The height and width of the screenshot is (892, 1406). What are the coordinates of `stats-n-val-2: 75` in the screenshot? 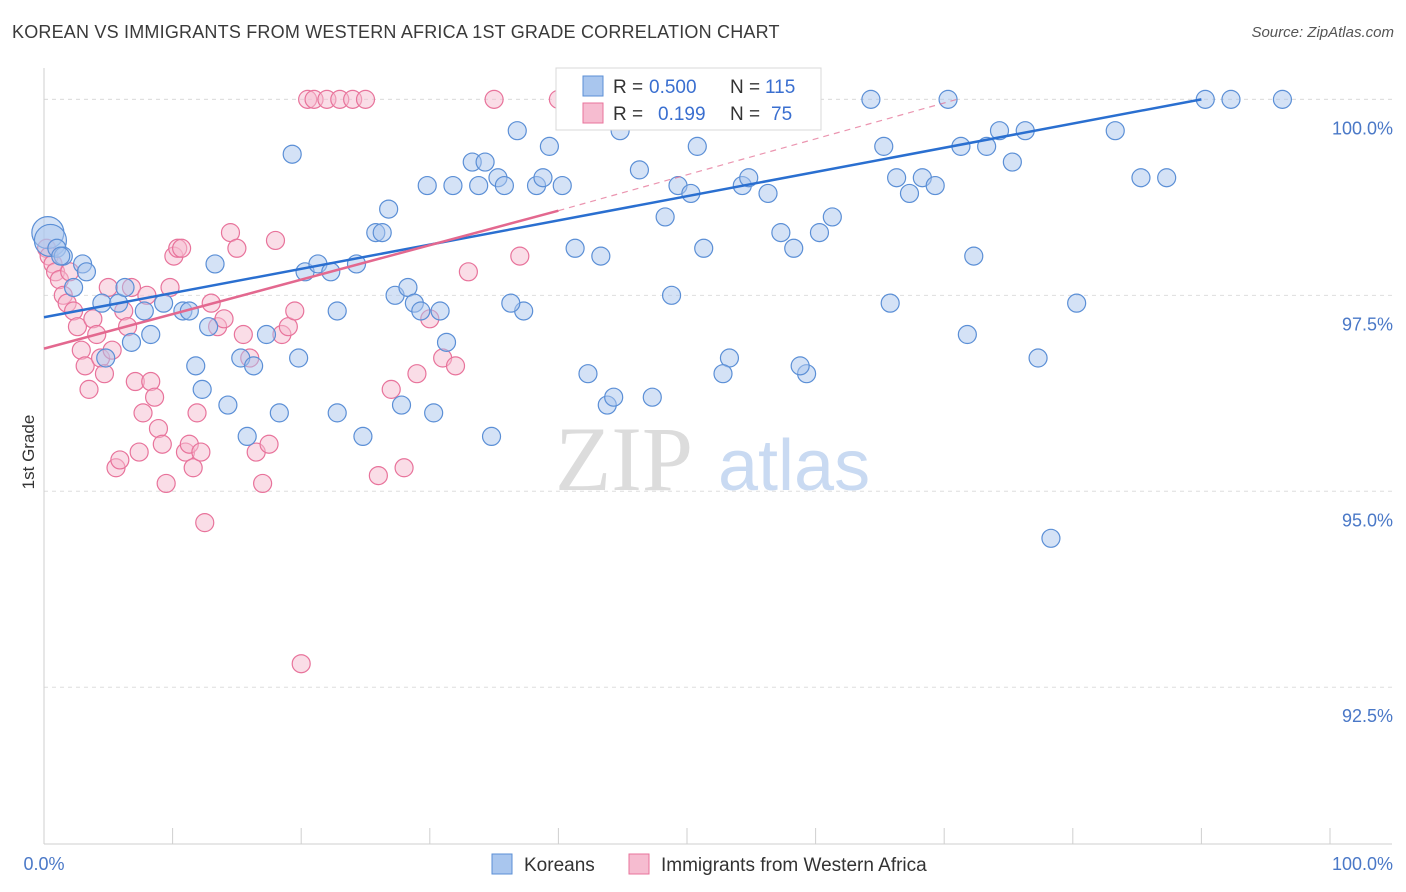 It's located at (781, 114).